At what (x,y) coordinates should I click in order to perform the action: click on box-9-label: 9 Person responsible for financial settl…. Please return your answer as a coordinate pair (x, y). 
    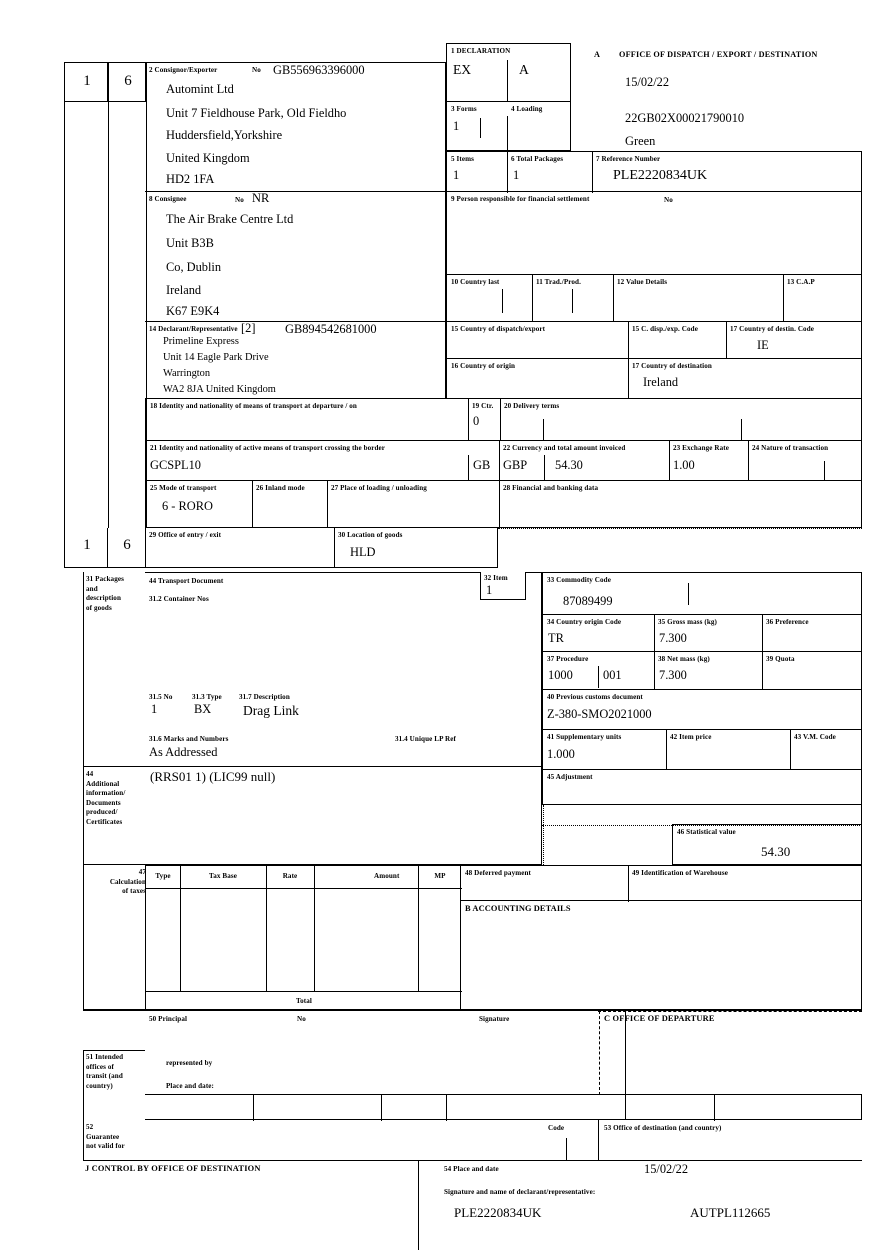
    Looking at the image, I should click on (520, 199).